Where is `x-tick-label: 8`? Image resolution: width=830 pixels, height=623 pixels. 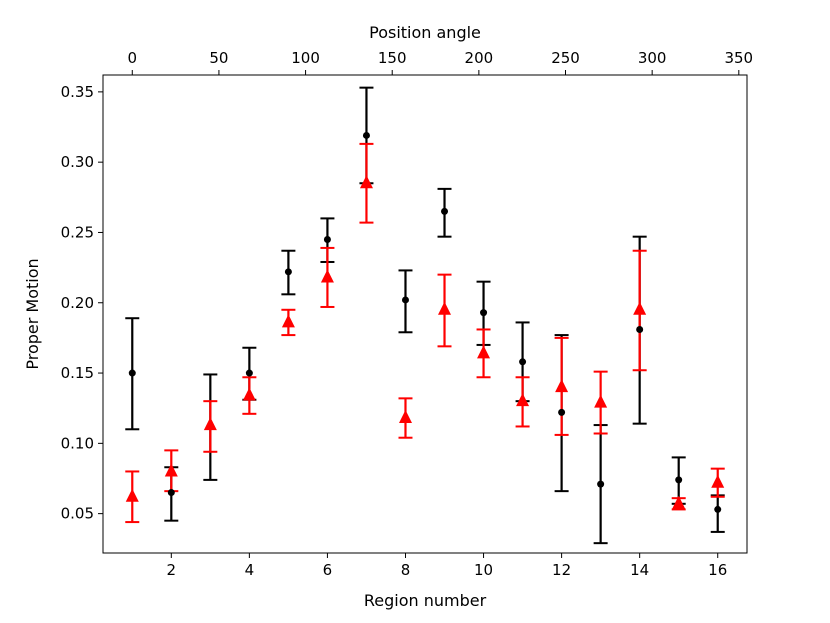
x-tick-label: 8 is located at coordinates (406, 570).